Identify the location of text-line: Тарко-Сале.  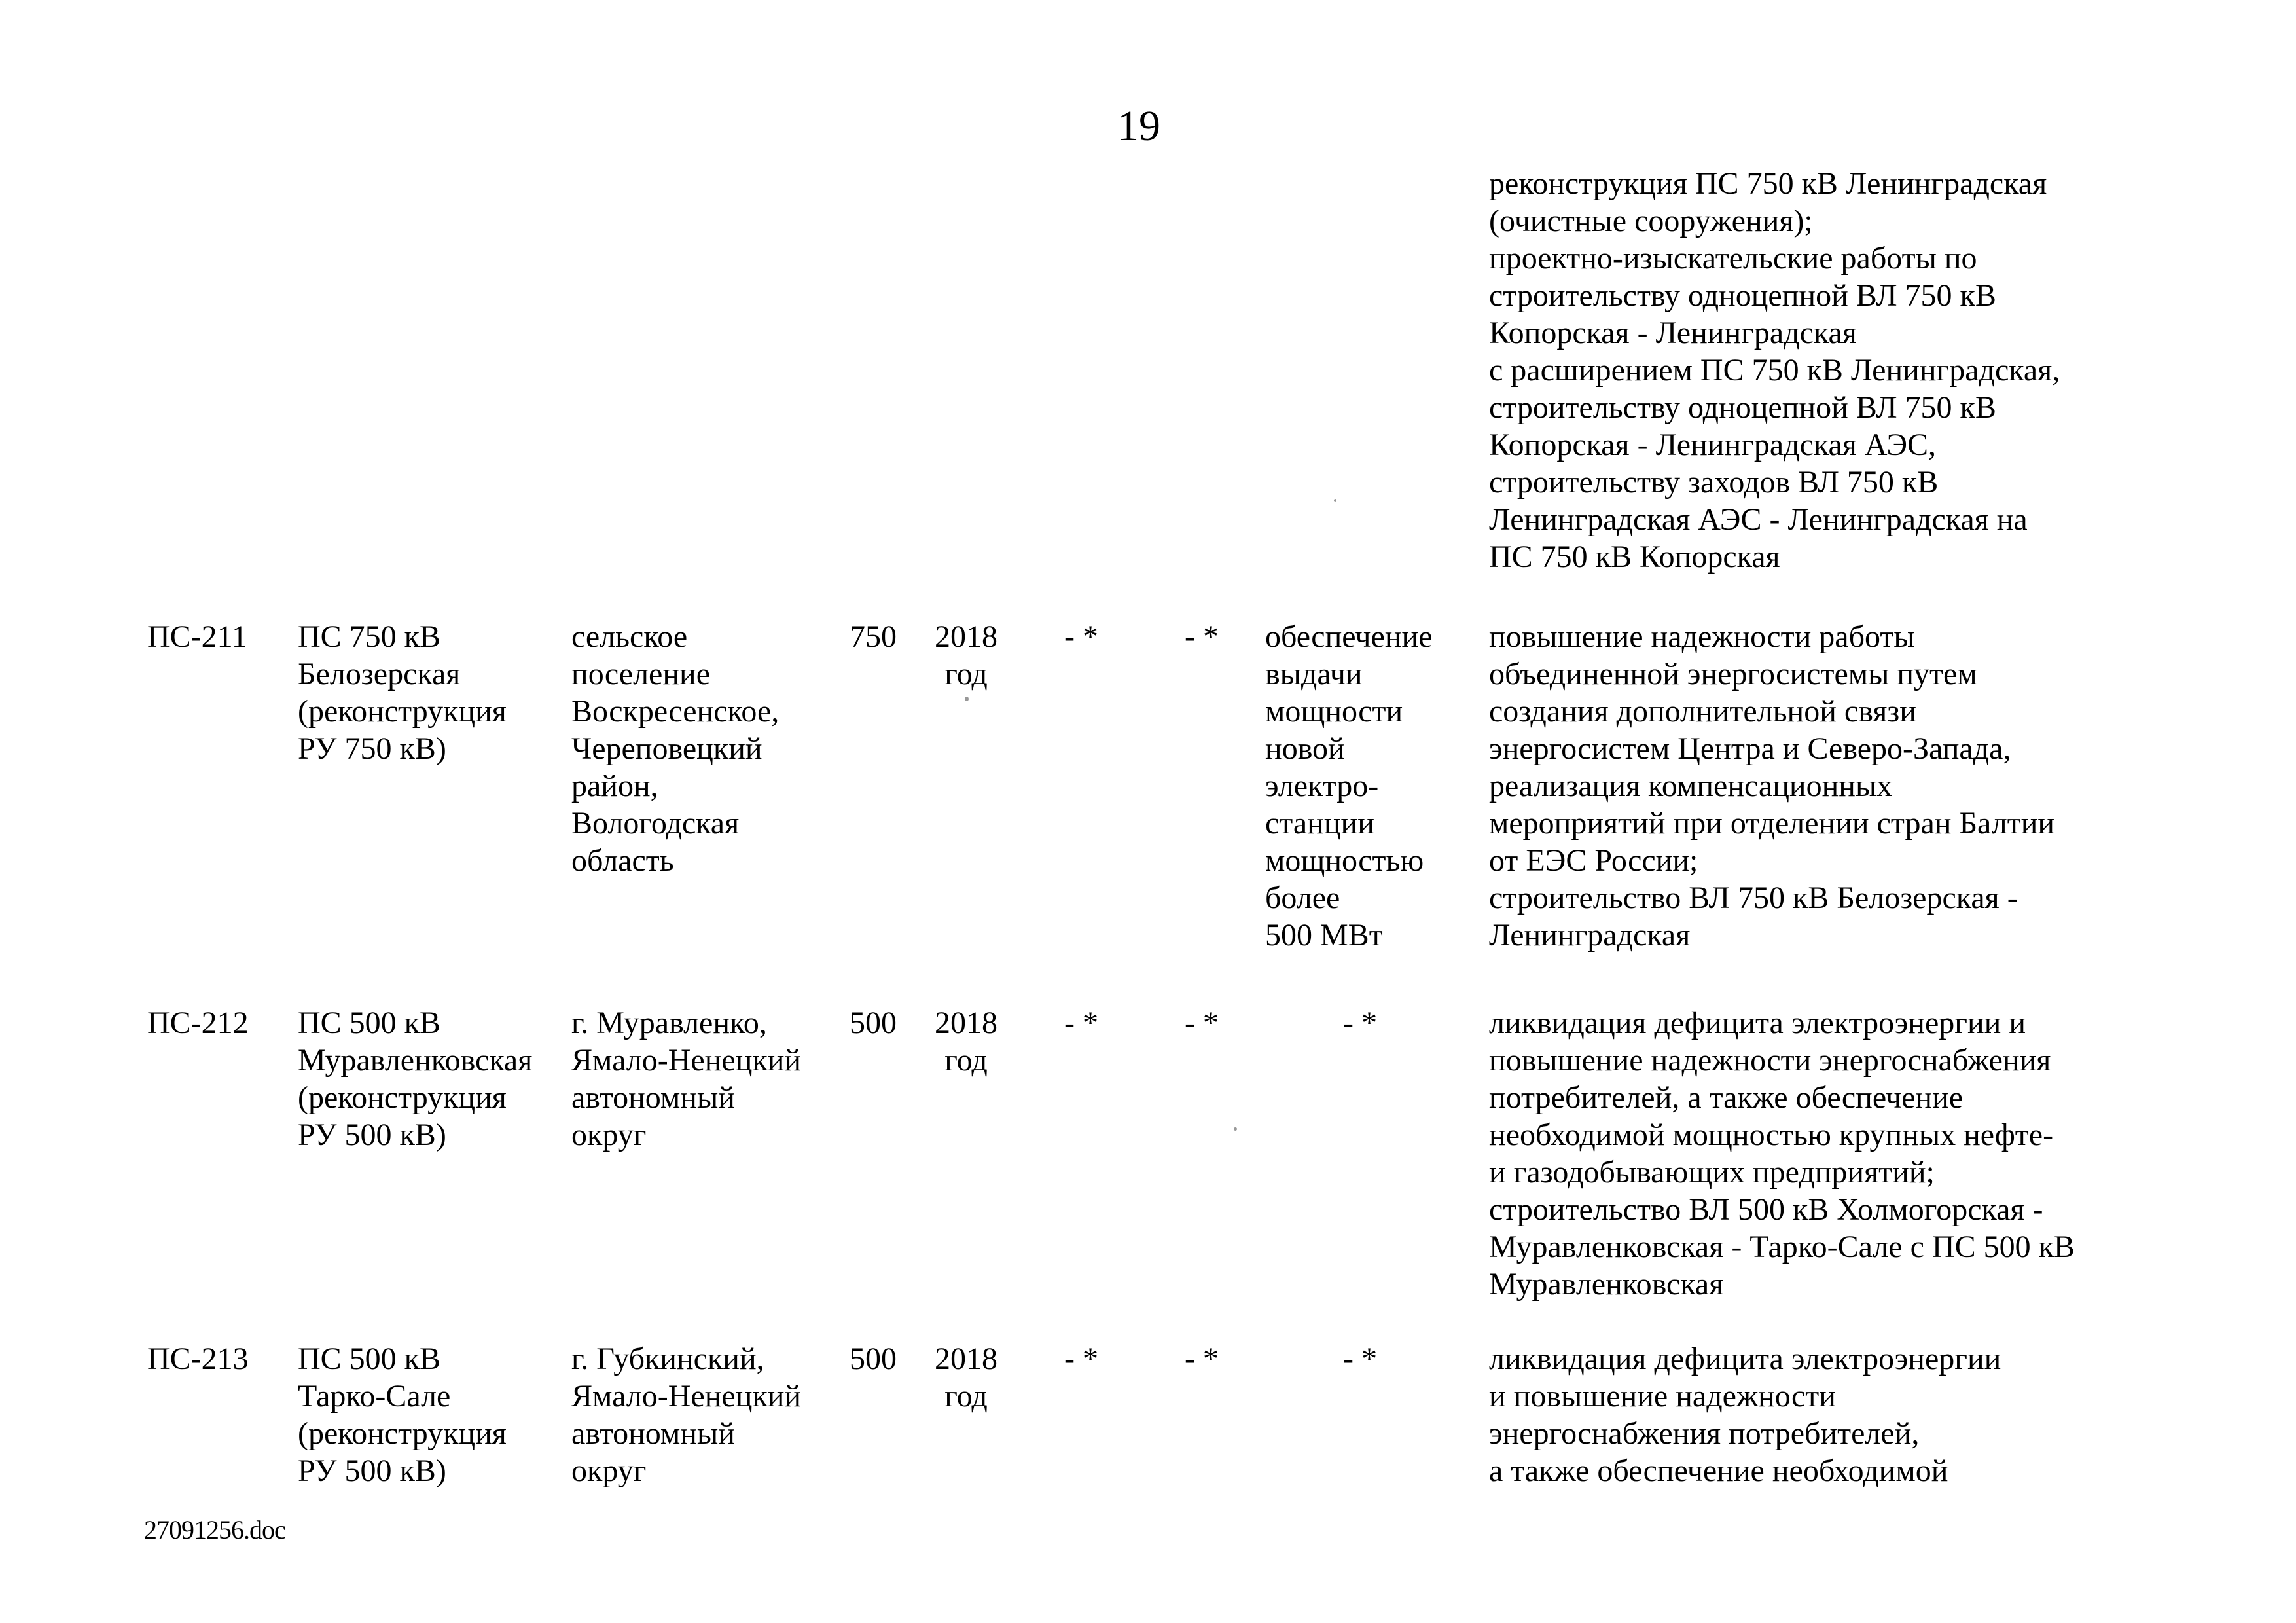
(374, 1396).